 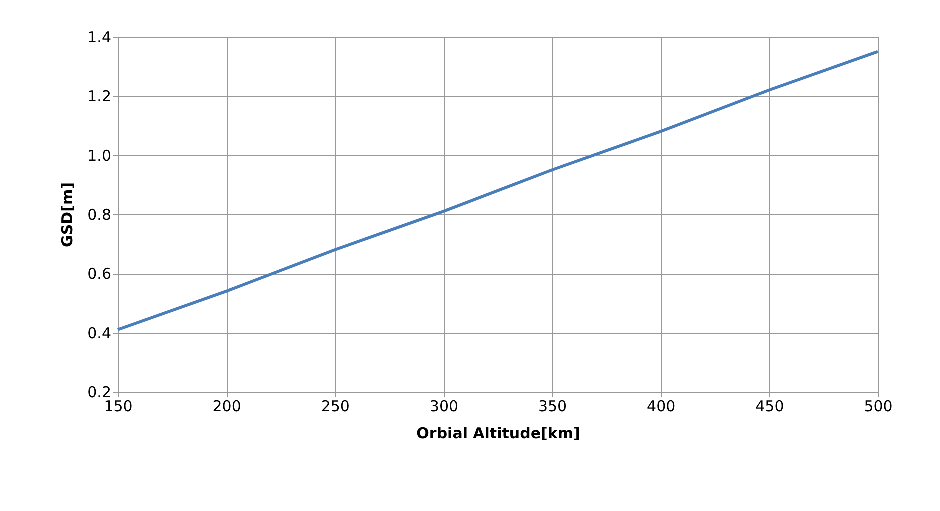 I want to click on x-tick-label: 450, so click(x=770, y=407).